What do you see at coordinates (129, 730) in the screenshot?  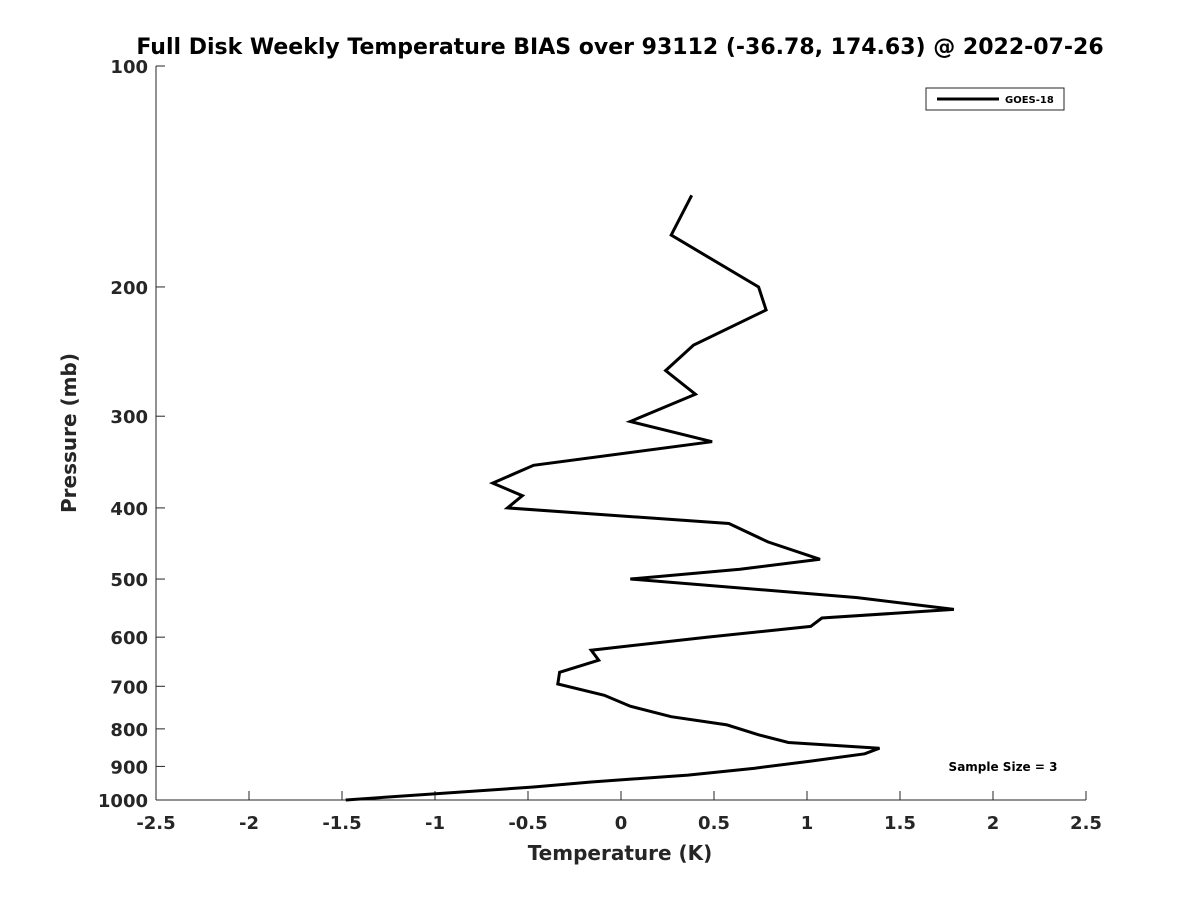 I see `y-tick-label: 800` at bounding box center [129, 730].